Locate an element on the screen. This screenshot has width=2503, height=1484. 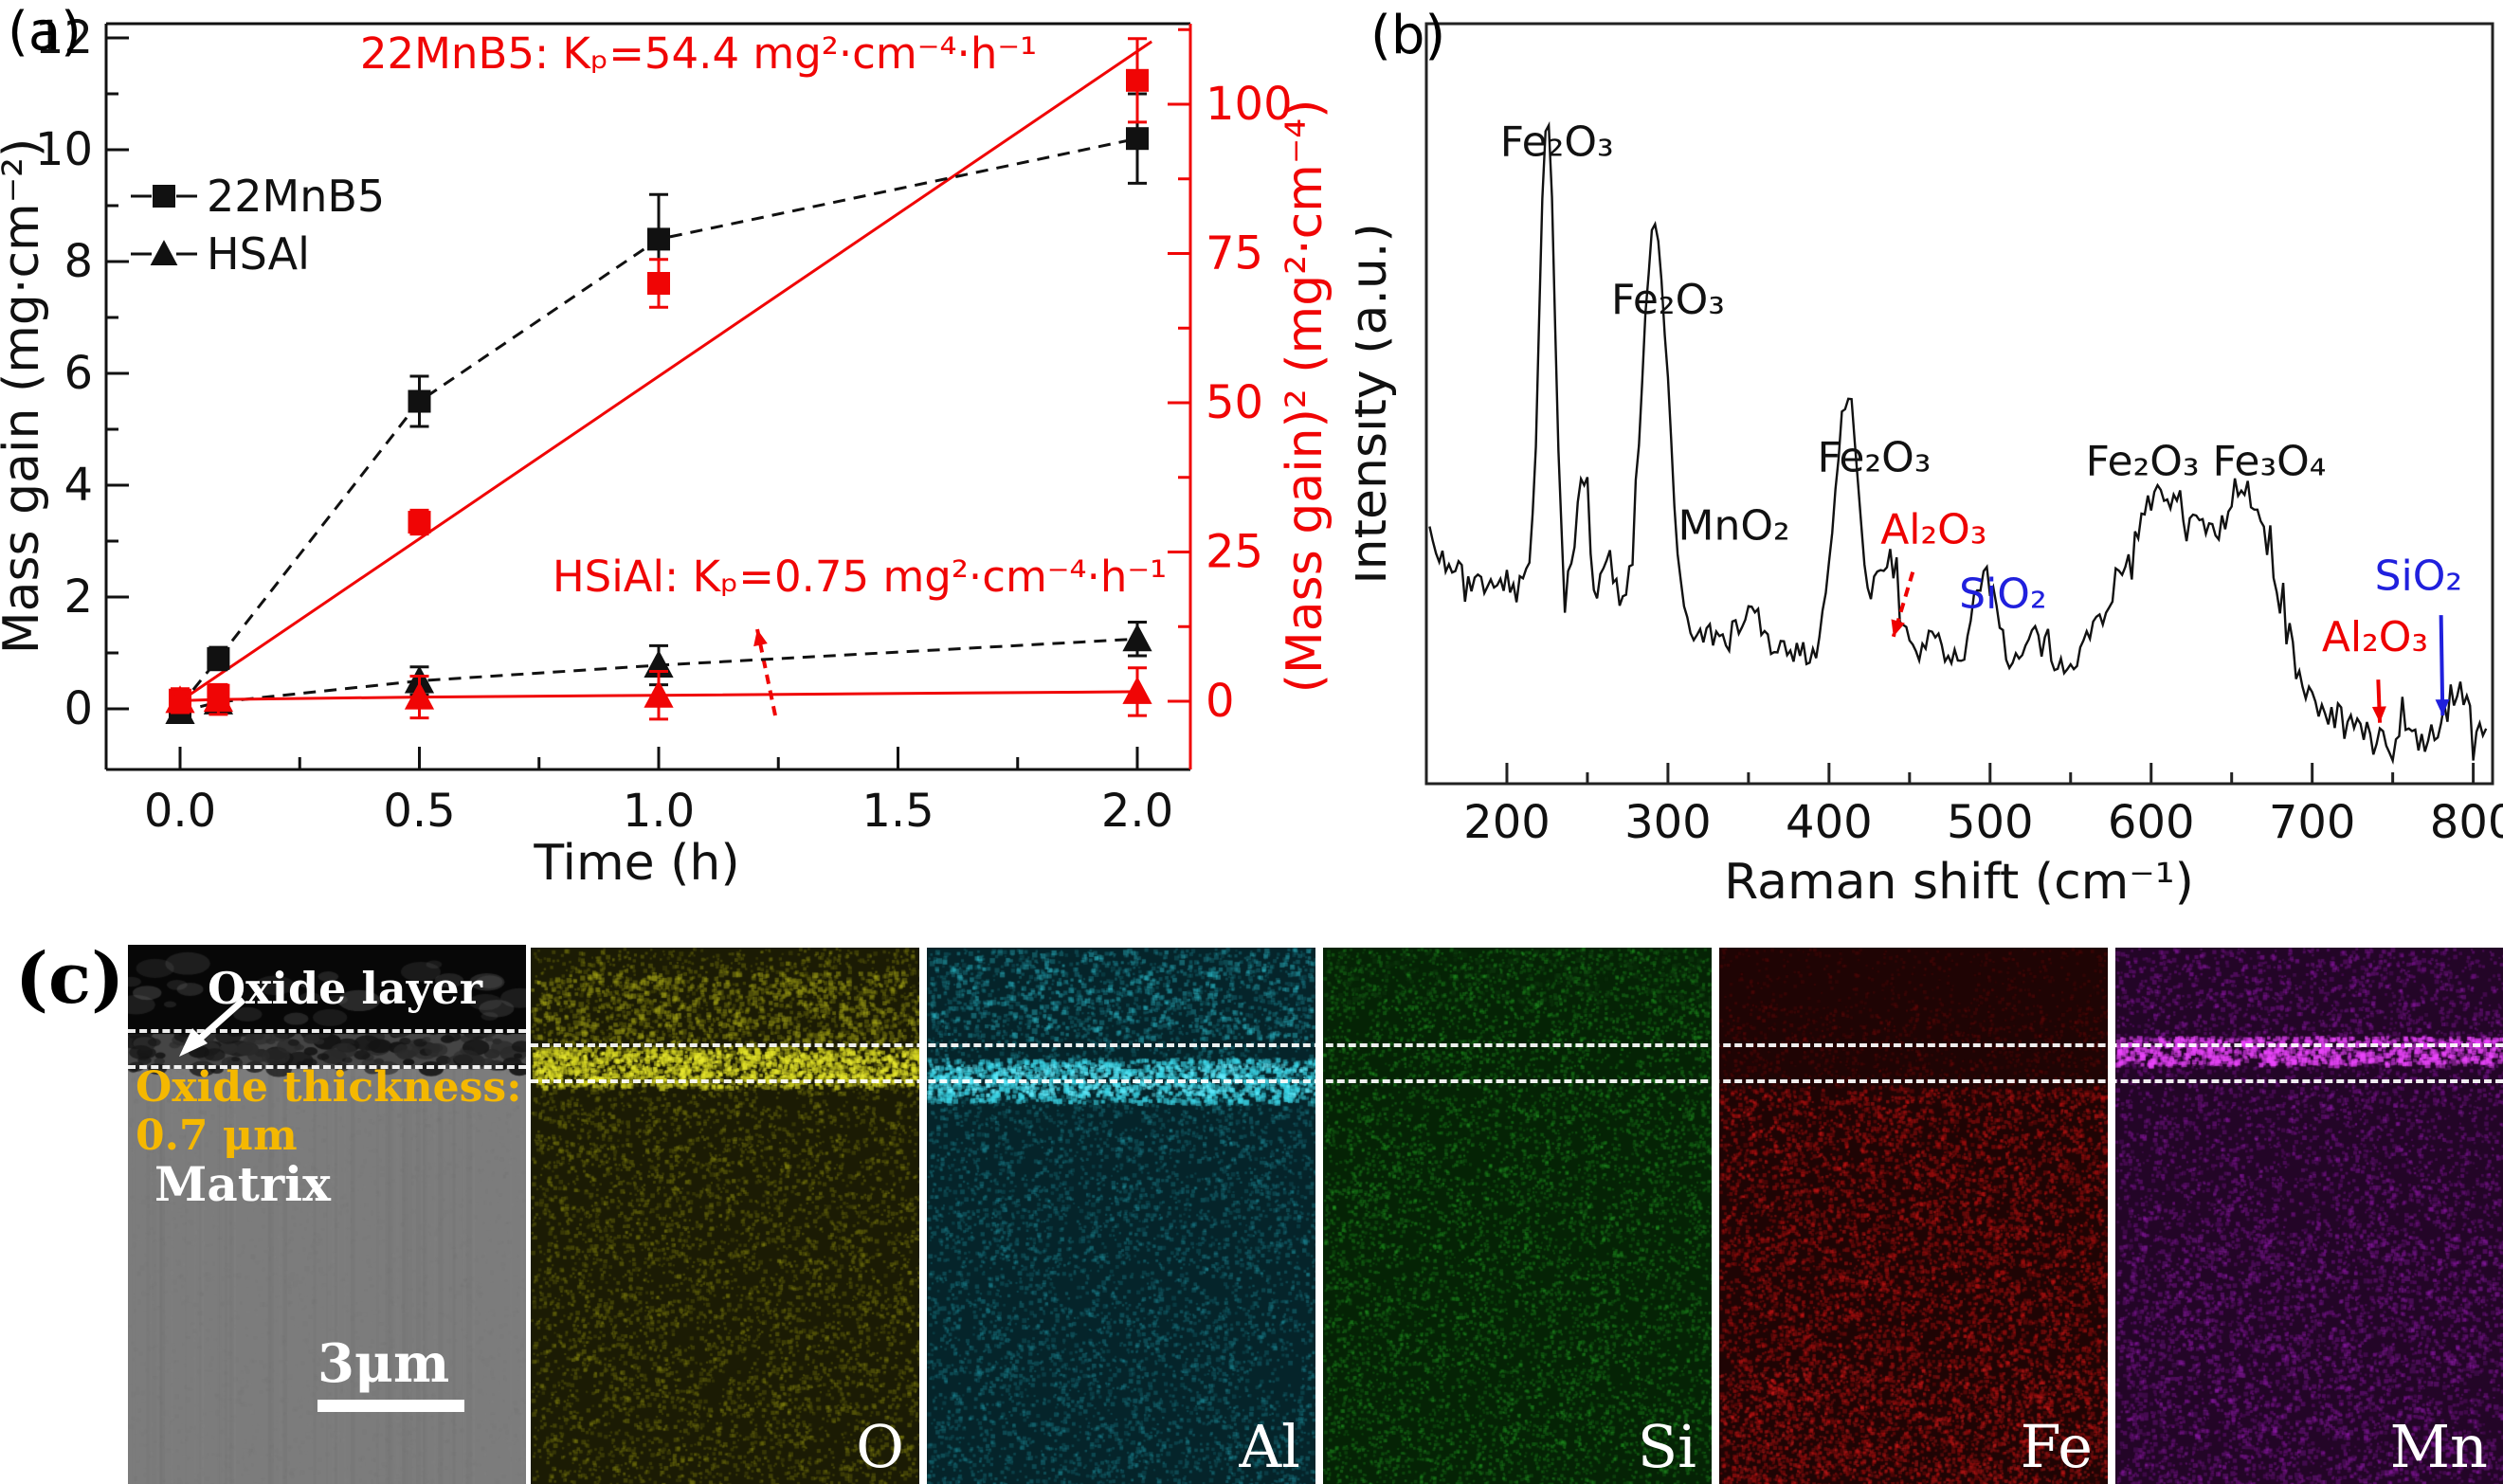
oxide-thickness-line2: 0.7 μm is located at coordinates (217, 1135).